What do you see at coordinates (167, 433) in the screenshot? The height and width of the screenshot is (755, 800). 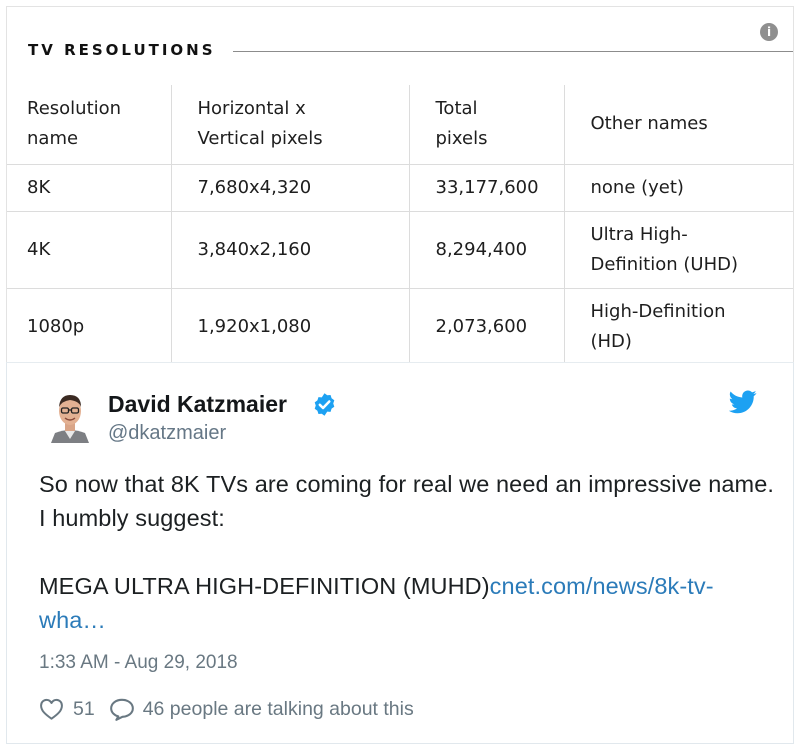 I see `author-handle: @dkatzmaier` at bounding box center [167, 433].